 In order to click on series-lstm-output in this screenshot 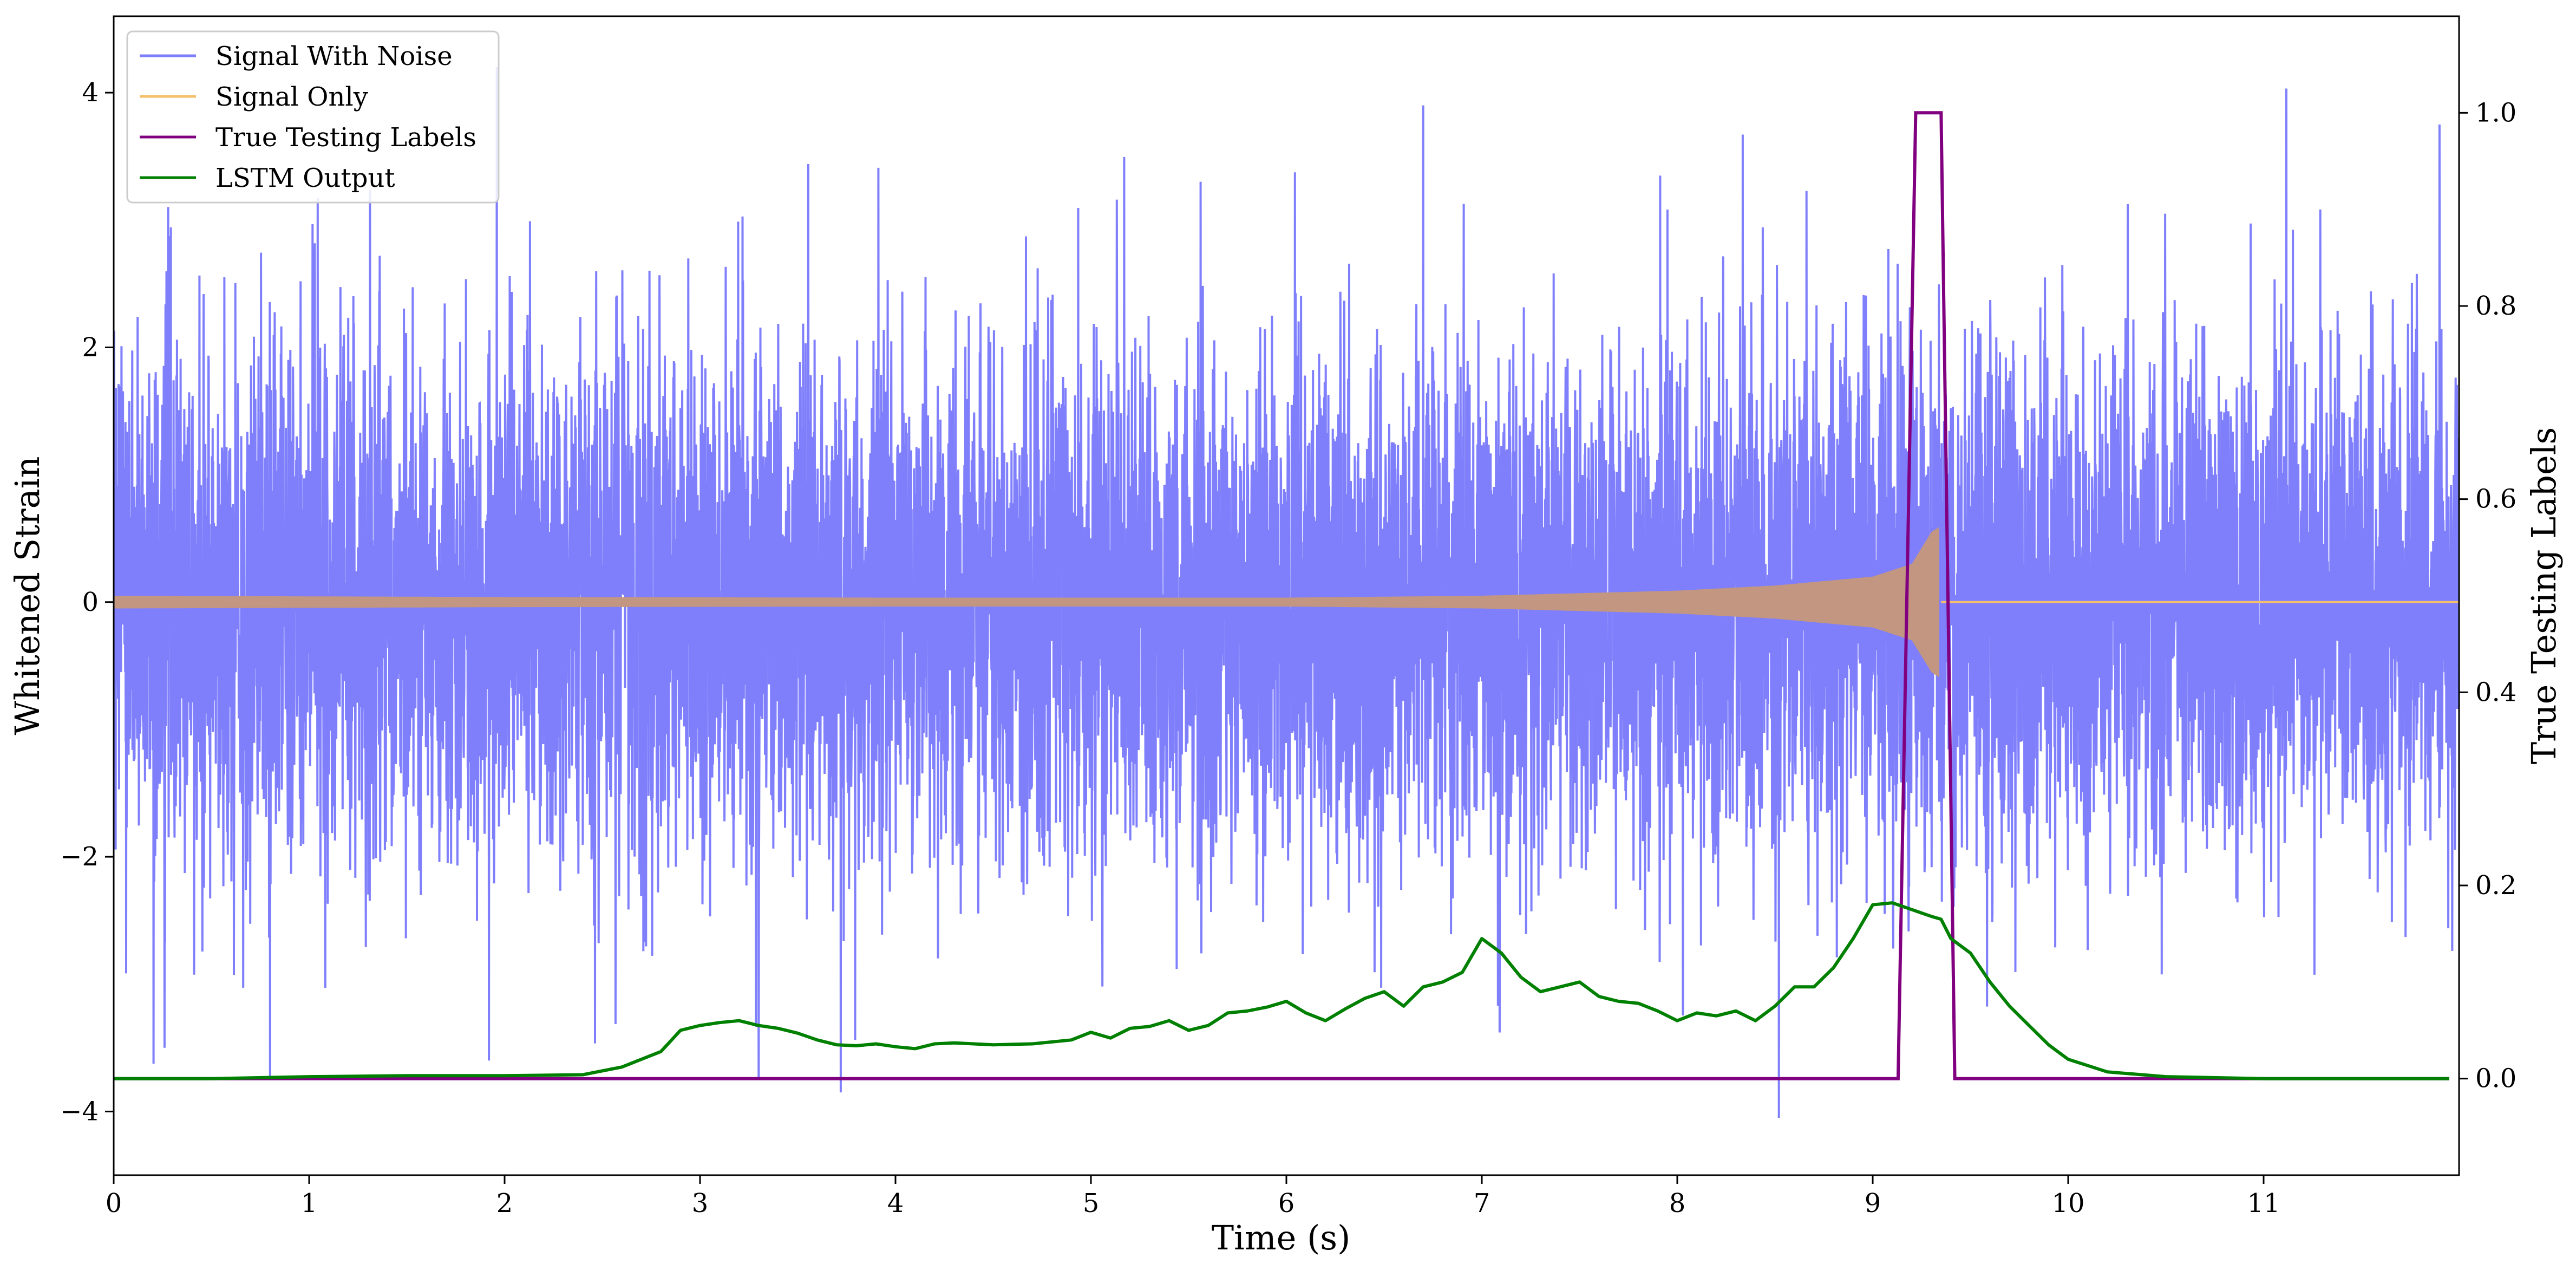, I will do `click(1282, 990)`.